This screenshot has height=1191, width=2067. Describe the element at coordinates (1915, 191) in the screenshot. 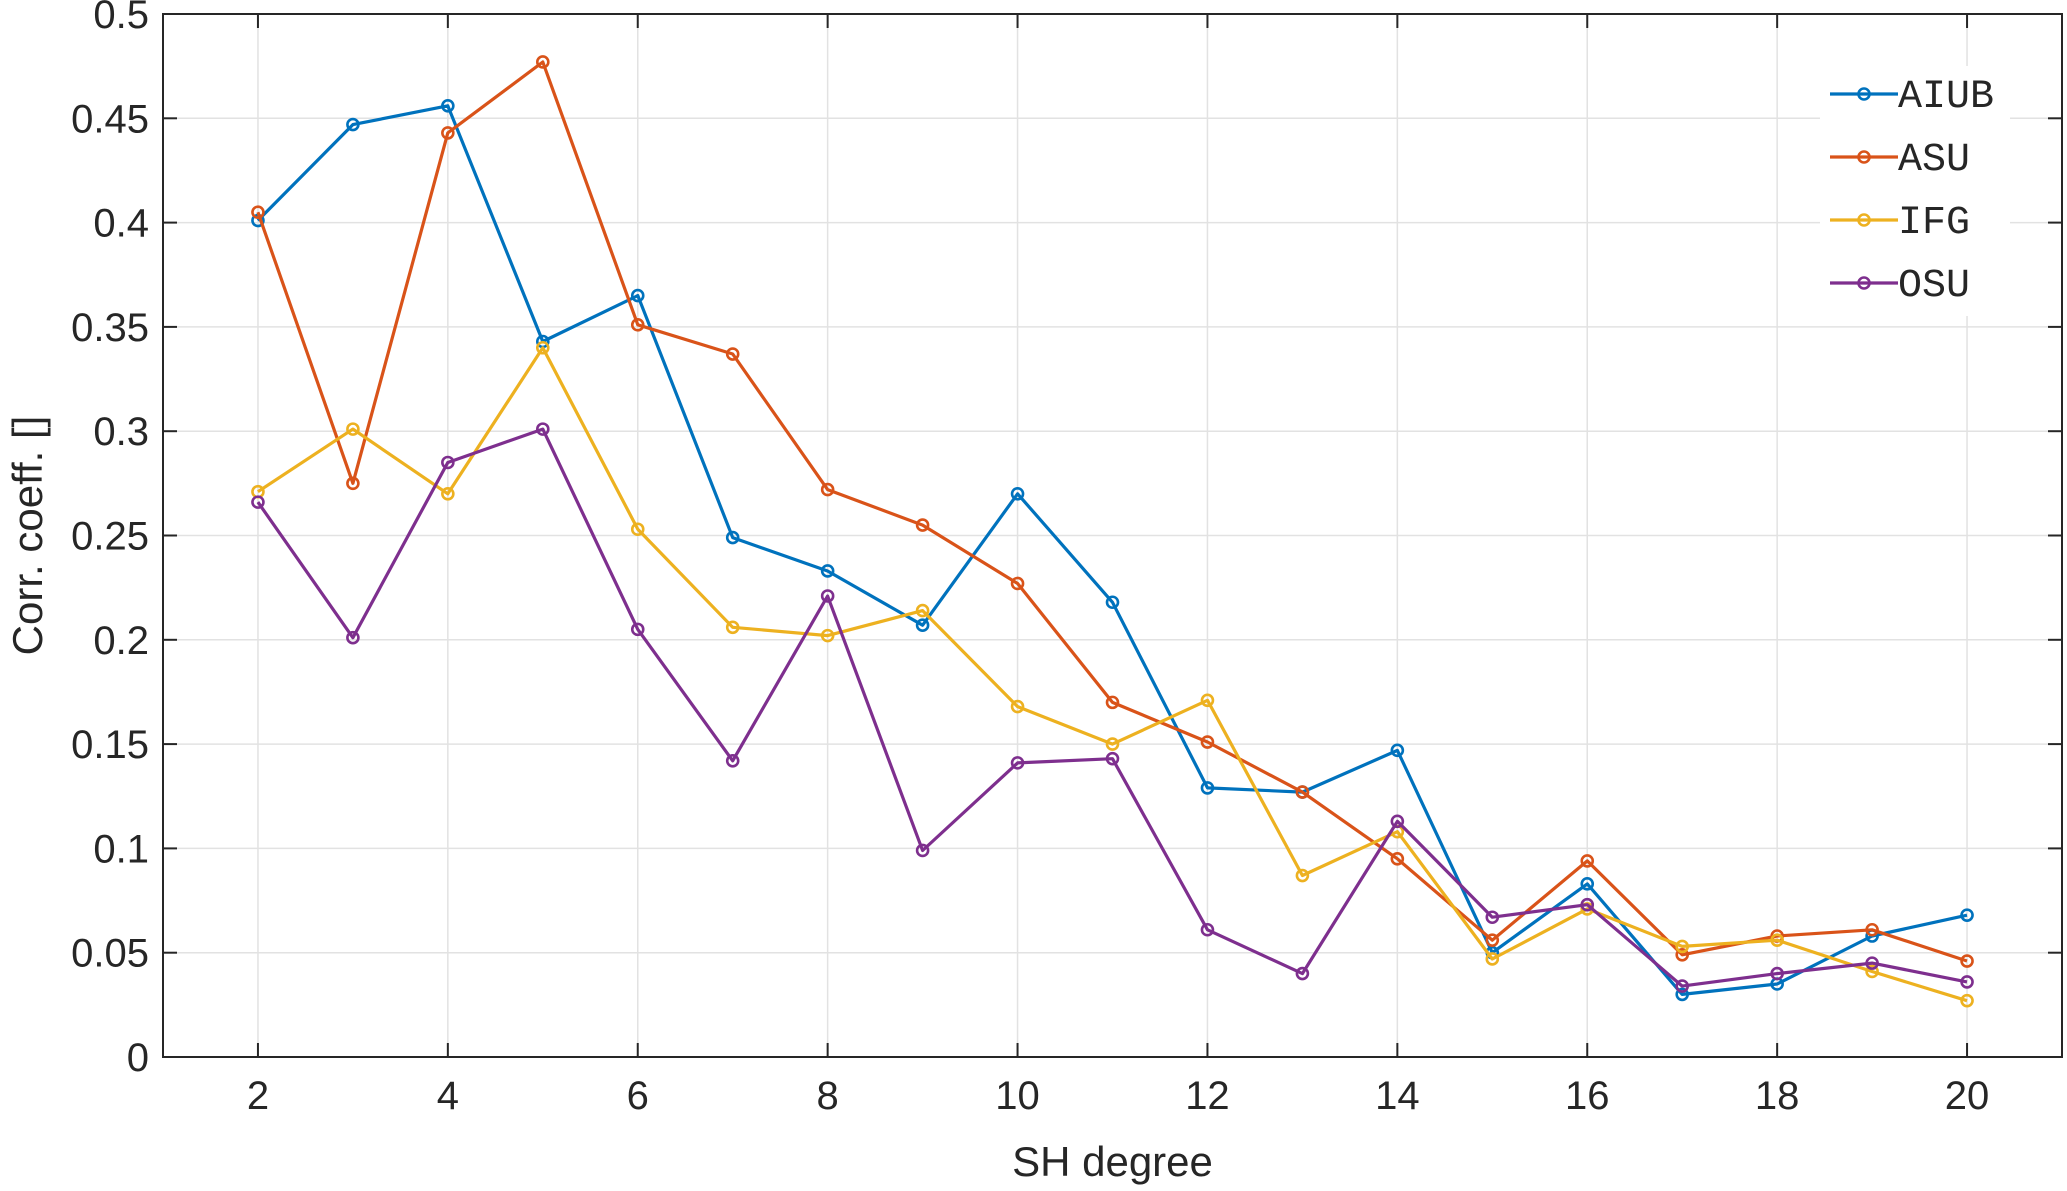

I see `legend: AIUB ASU IFG OSU` at that location.